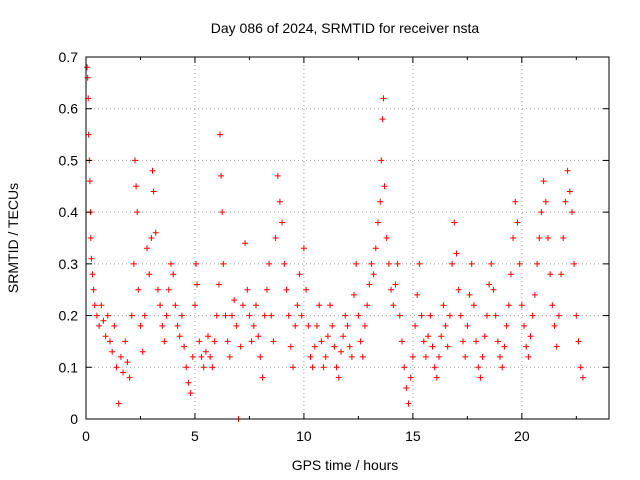 The width and height of the screenshot is (640, 480). I want to click on x-tick-label: 0, so click(86, 436).